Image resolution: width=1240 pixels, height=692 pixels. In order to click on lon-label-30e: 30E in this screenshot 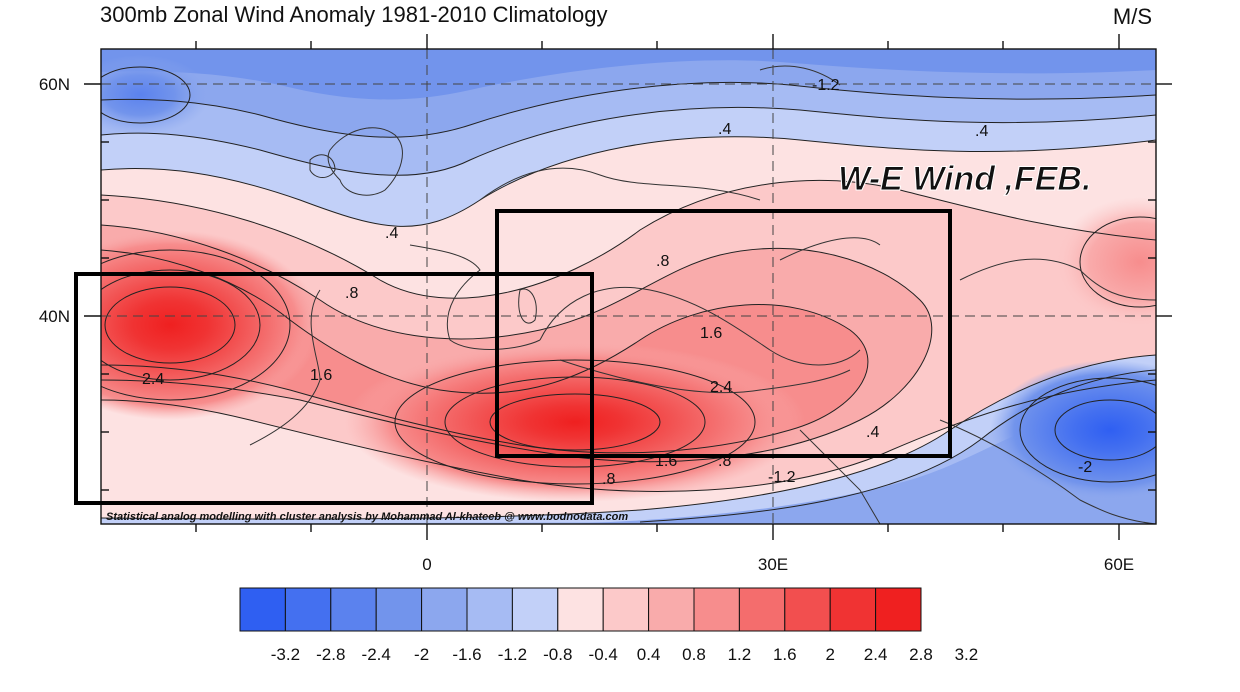, I will do `click(773, 564)`.